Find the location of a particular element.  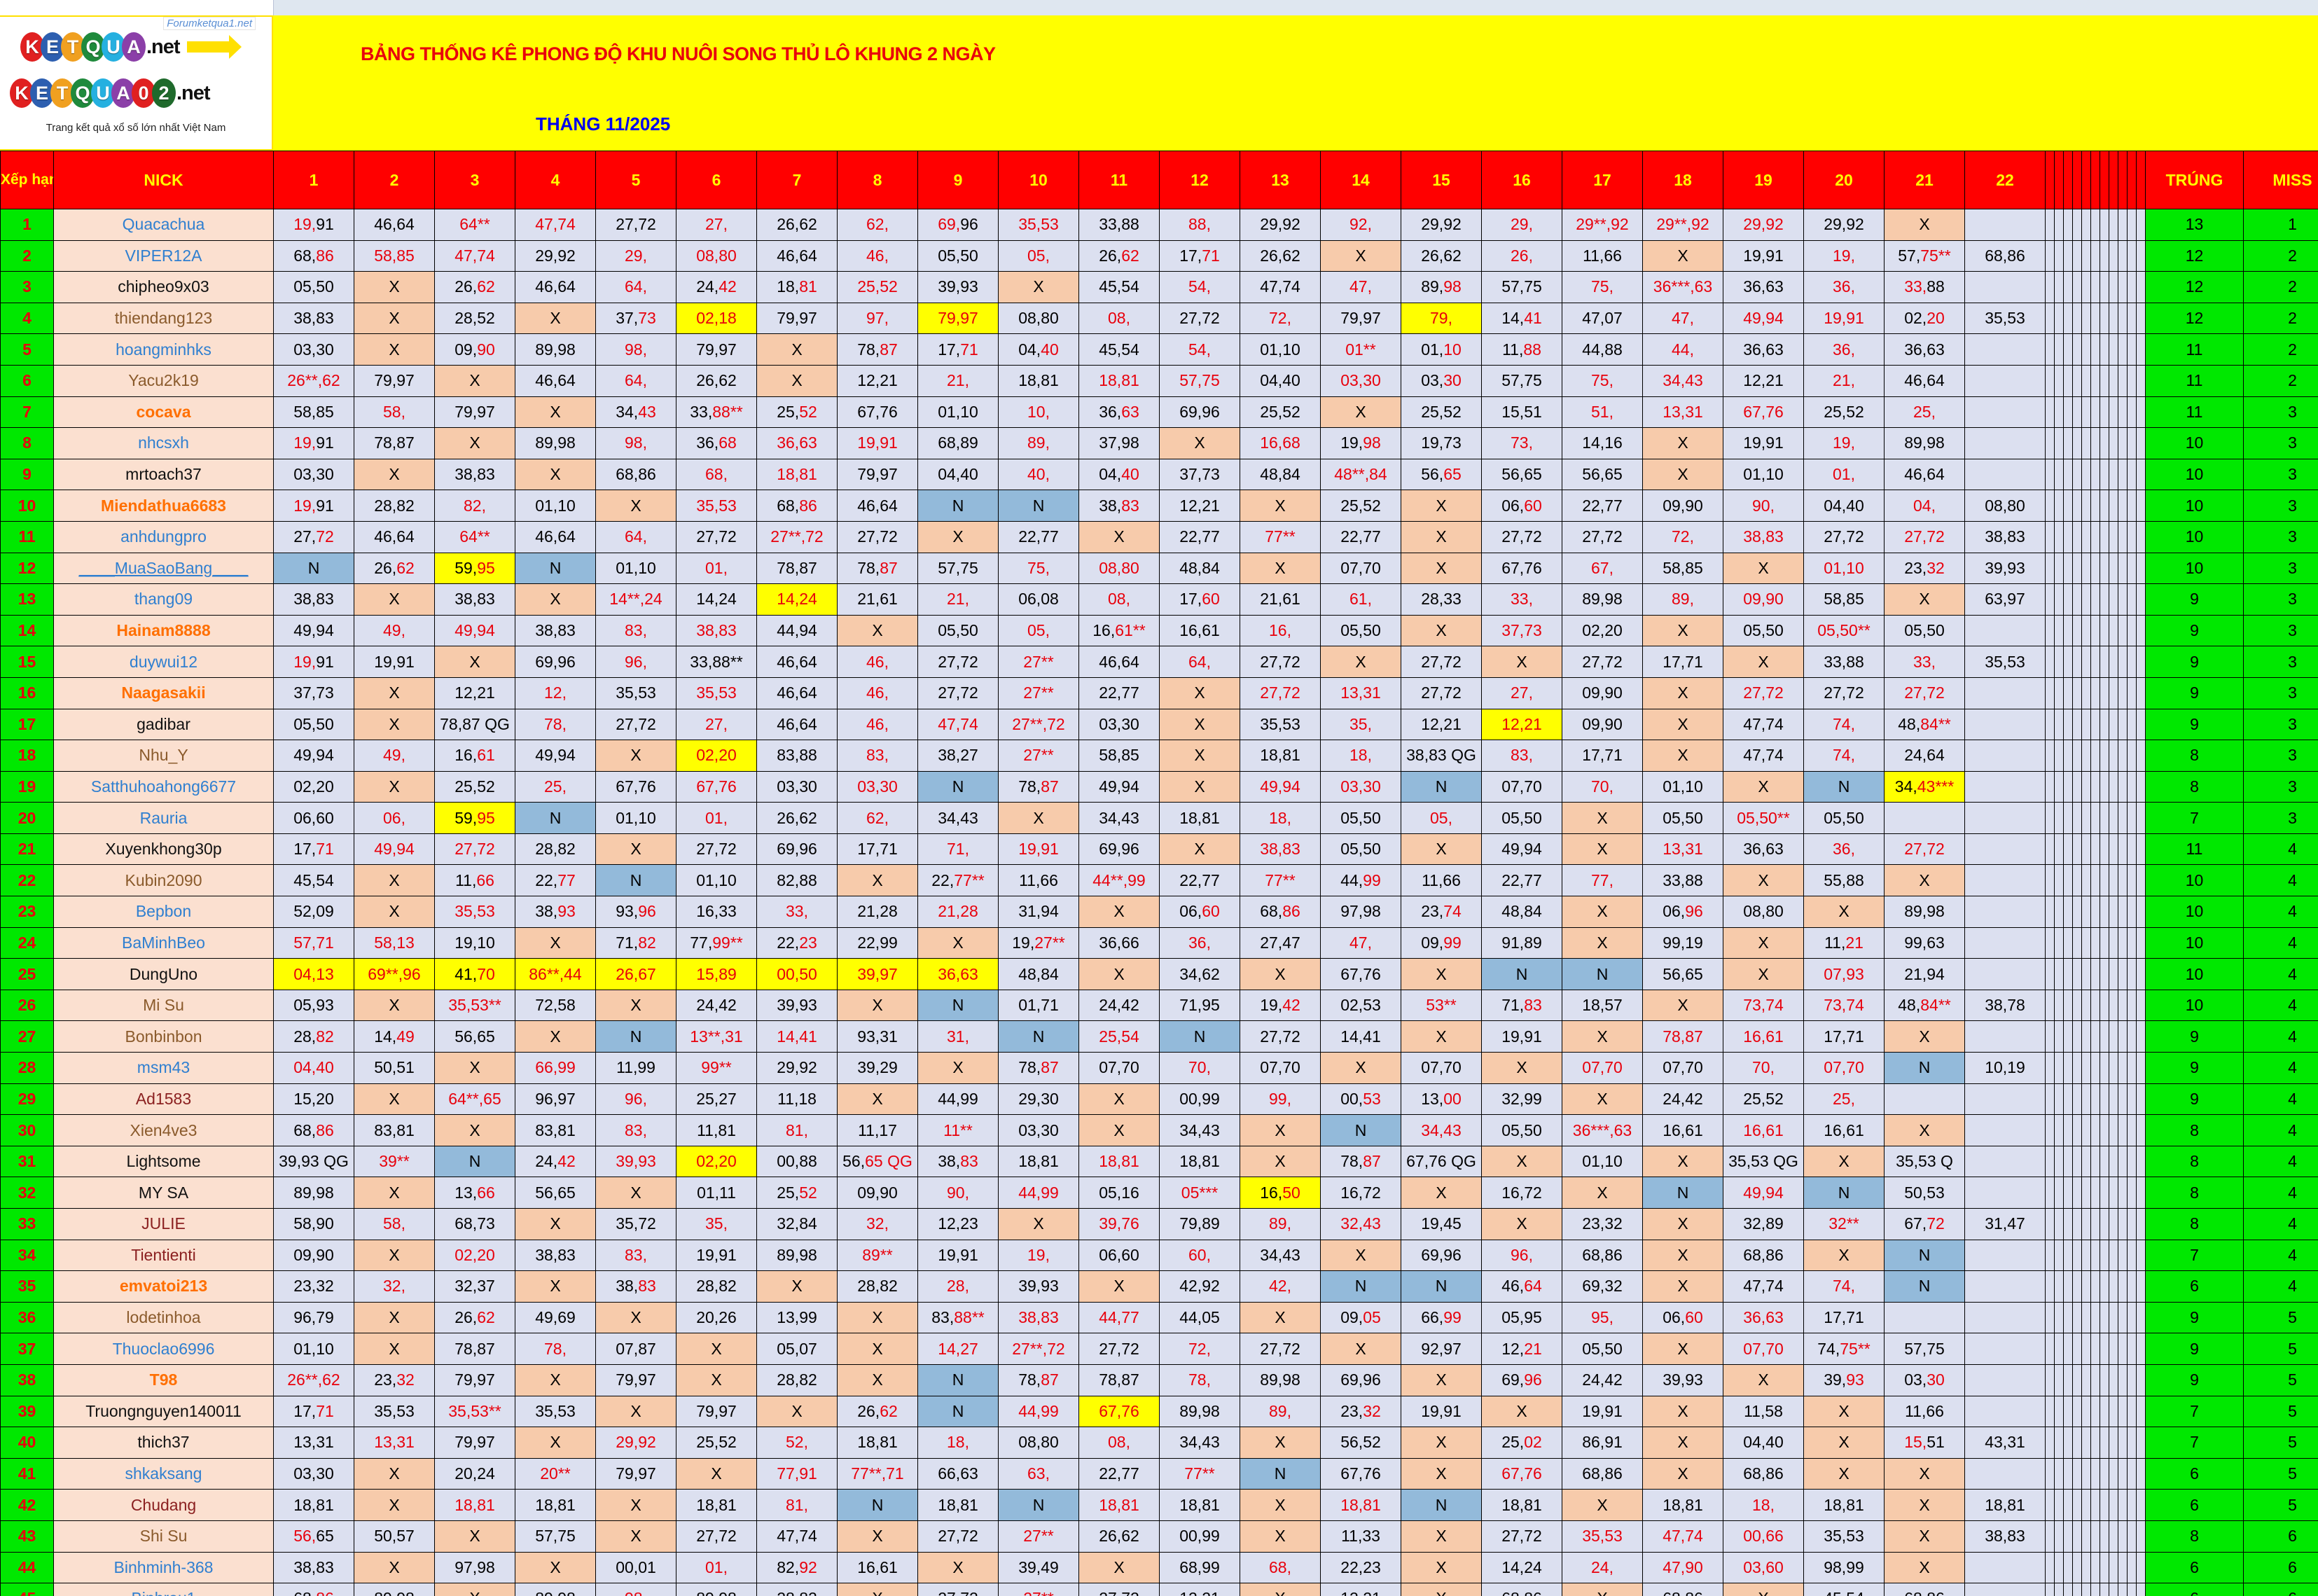

column-header-day-9: 9 is located at coordinates (958, 180).